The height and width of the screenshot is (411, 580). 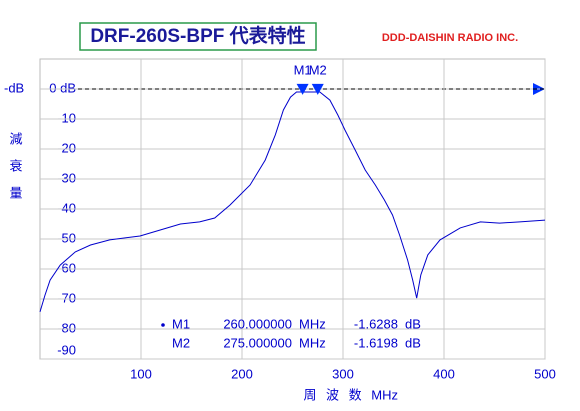 I want to click on y-axis-label: 衰, so click(x=15, y=165).